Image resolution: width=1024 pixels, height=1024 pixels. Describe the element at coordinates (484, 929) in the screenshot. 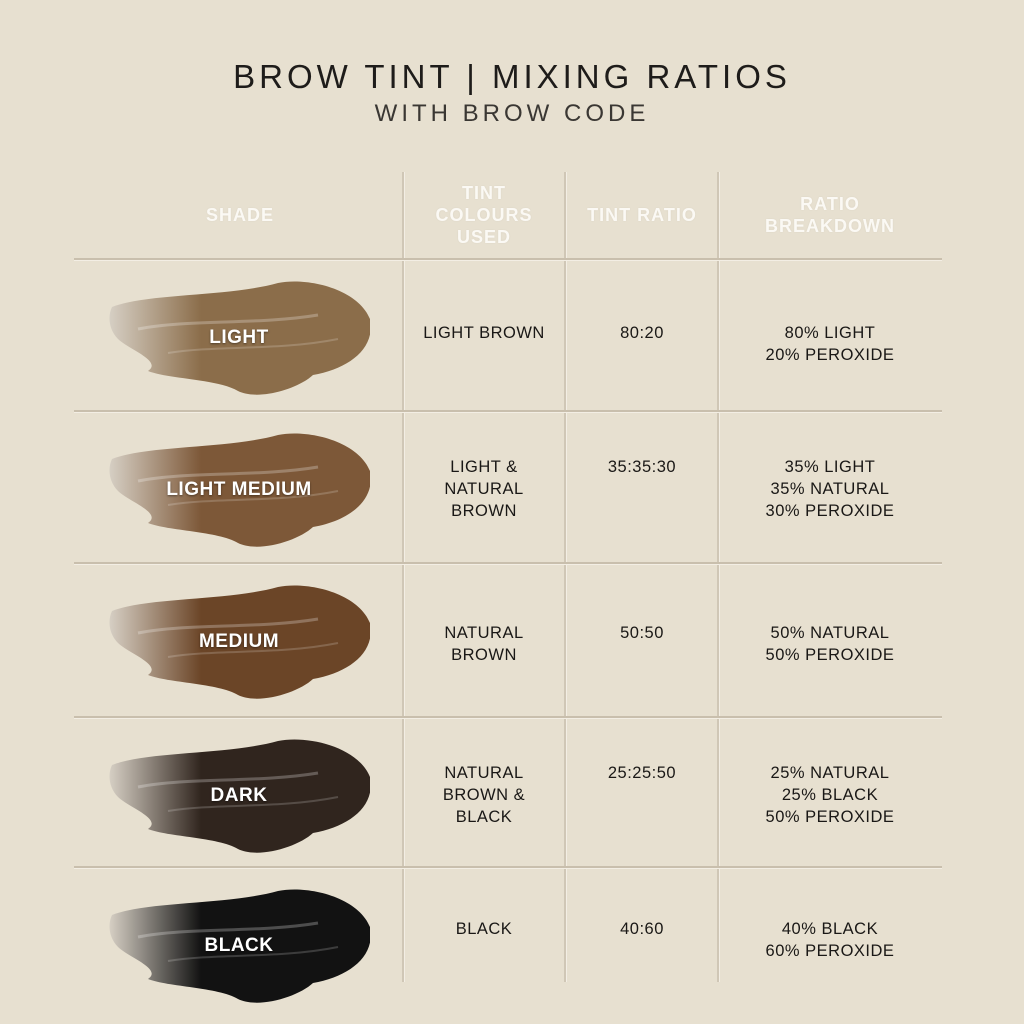

I see `tint-colours-cell: BLACK` at that location.